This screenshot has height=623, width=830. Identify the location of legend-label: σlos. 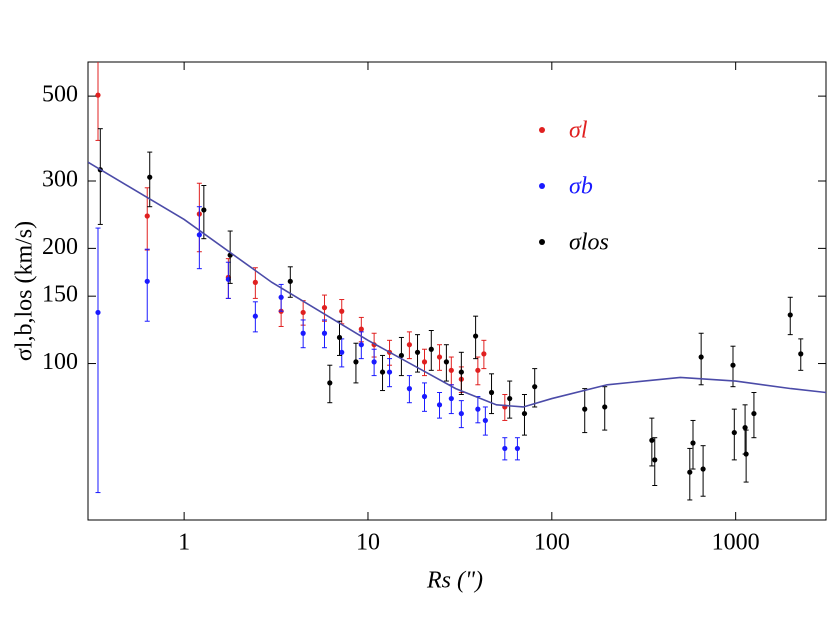
(589, 243).